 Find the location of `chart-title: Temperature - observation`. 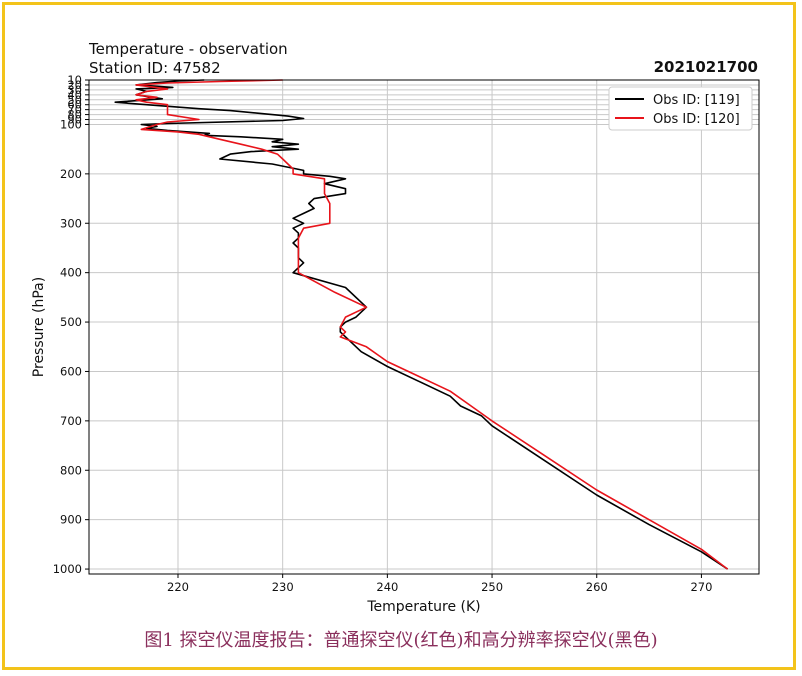

chart-title: Temperature - observation is located at coordinates (188, 49).